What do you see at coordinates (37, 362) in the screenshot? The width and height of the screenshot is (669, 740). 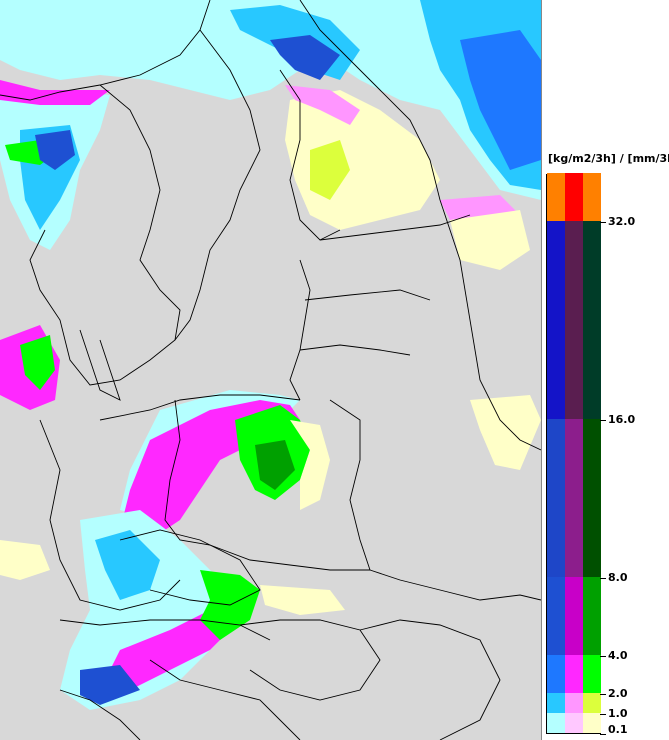 I see `precip-area-west-green` at bounding box center [37, 362].